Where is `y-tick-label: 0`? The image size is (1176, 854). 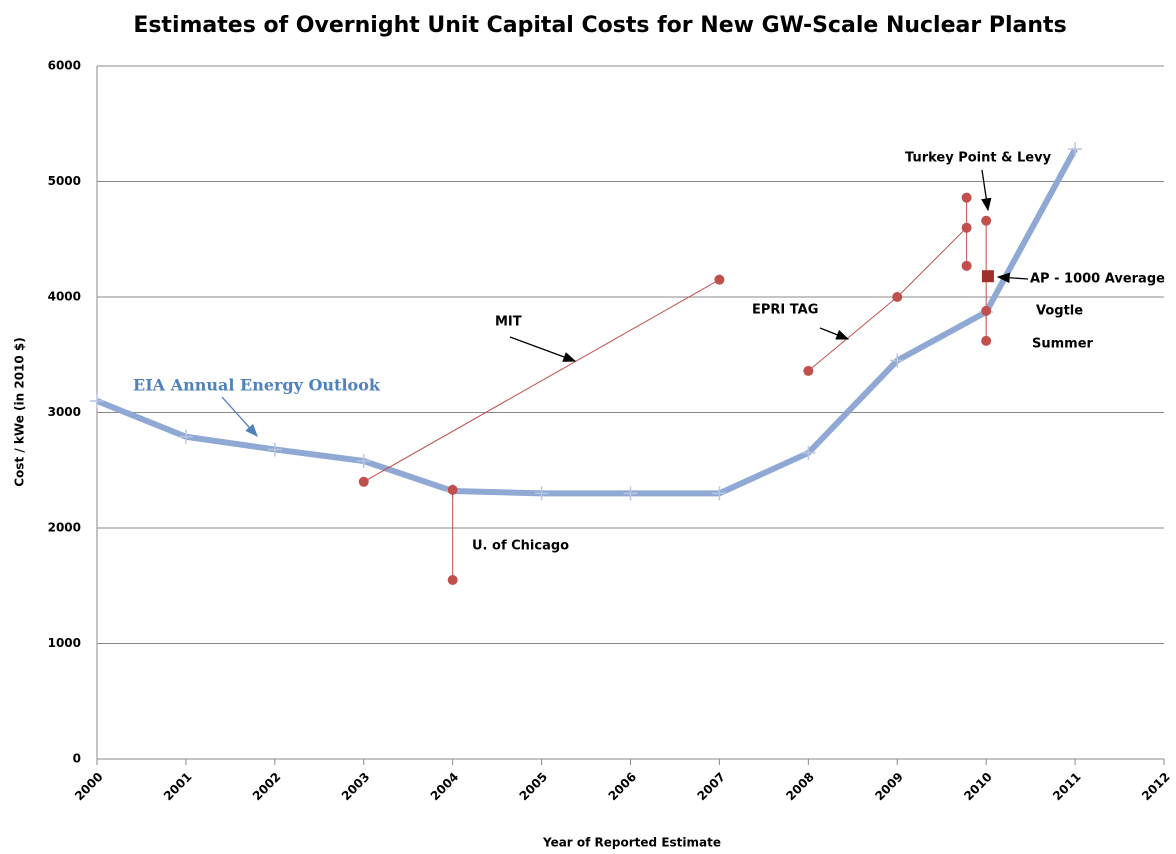
y-tick-label: 0 is located at coordinates (77, 759).